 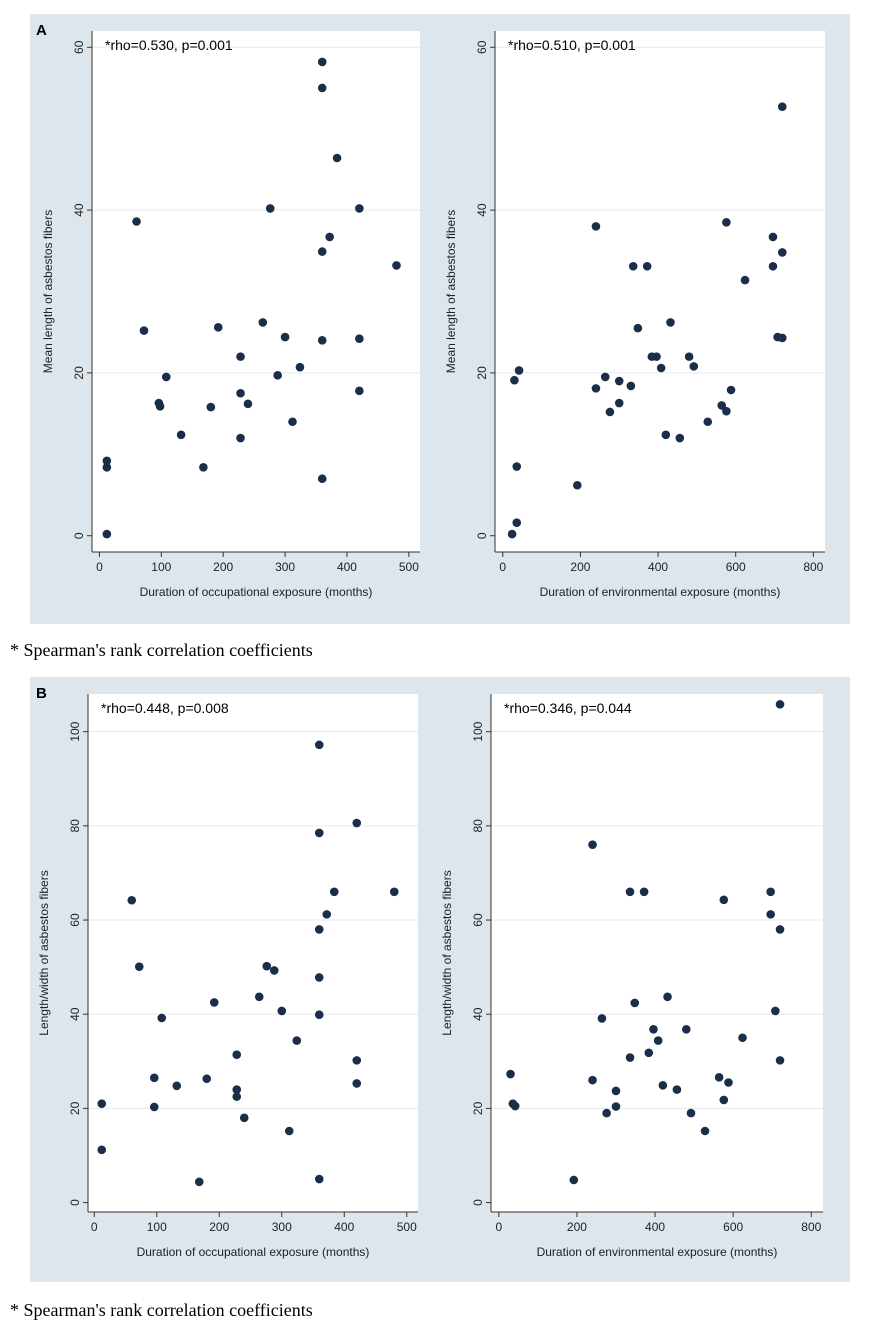 What do you see at coordinates (347, 567) in the screenshot?
I see `chart-1-xtick-label: 400` at bounding box center [347, 567].